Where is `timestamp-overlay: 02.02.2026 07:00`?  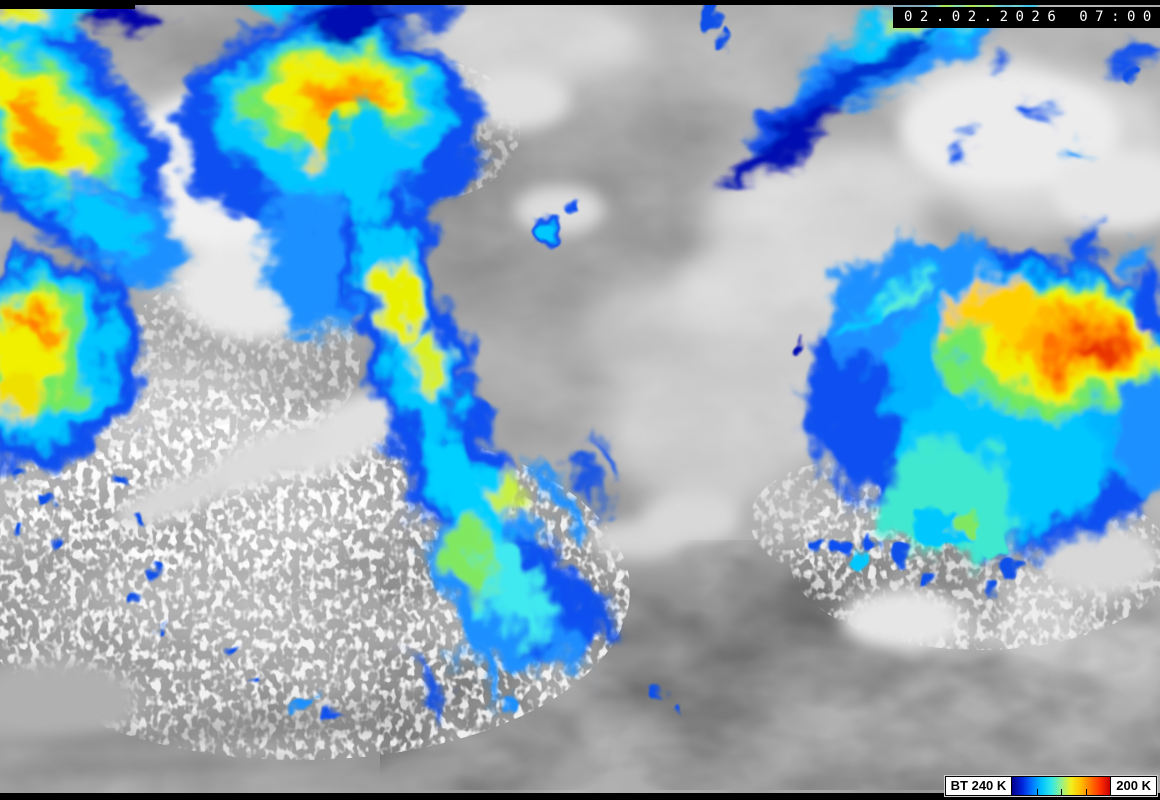 timestamp-overlay: 02.02.2026 07:00 is located at coordinates (1026, 17).